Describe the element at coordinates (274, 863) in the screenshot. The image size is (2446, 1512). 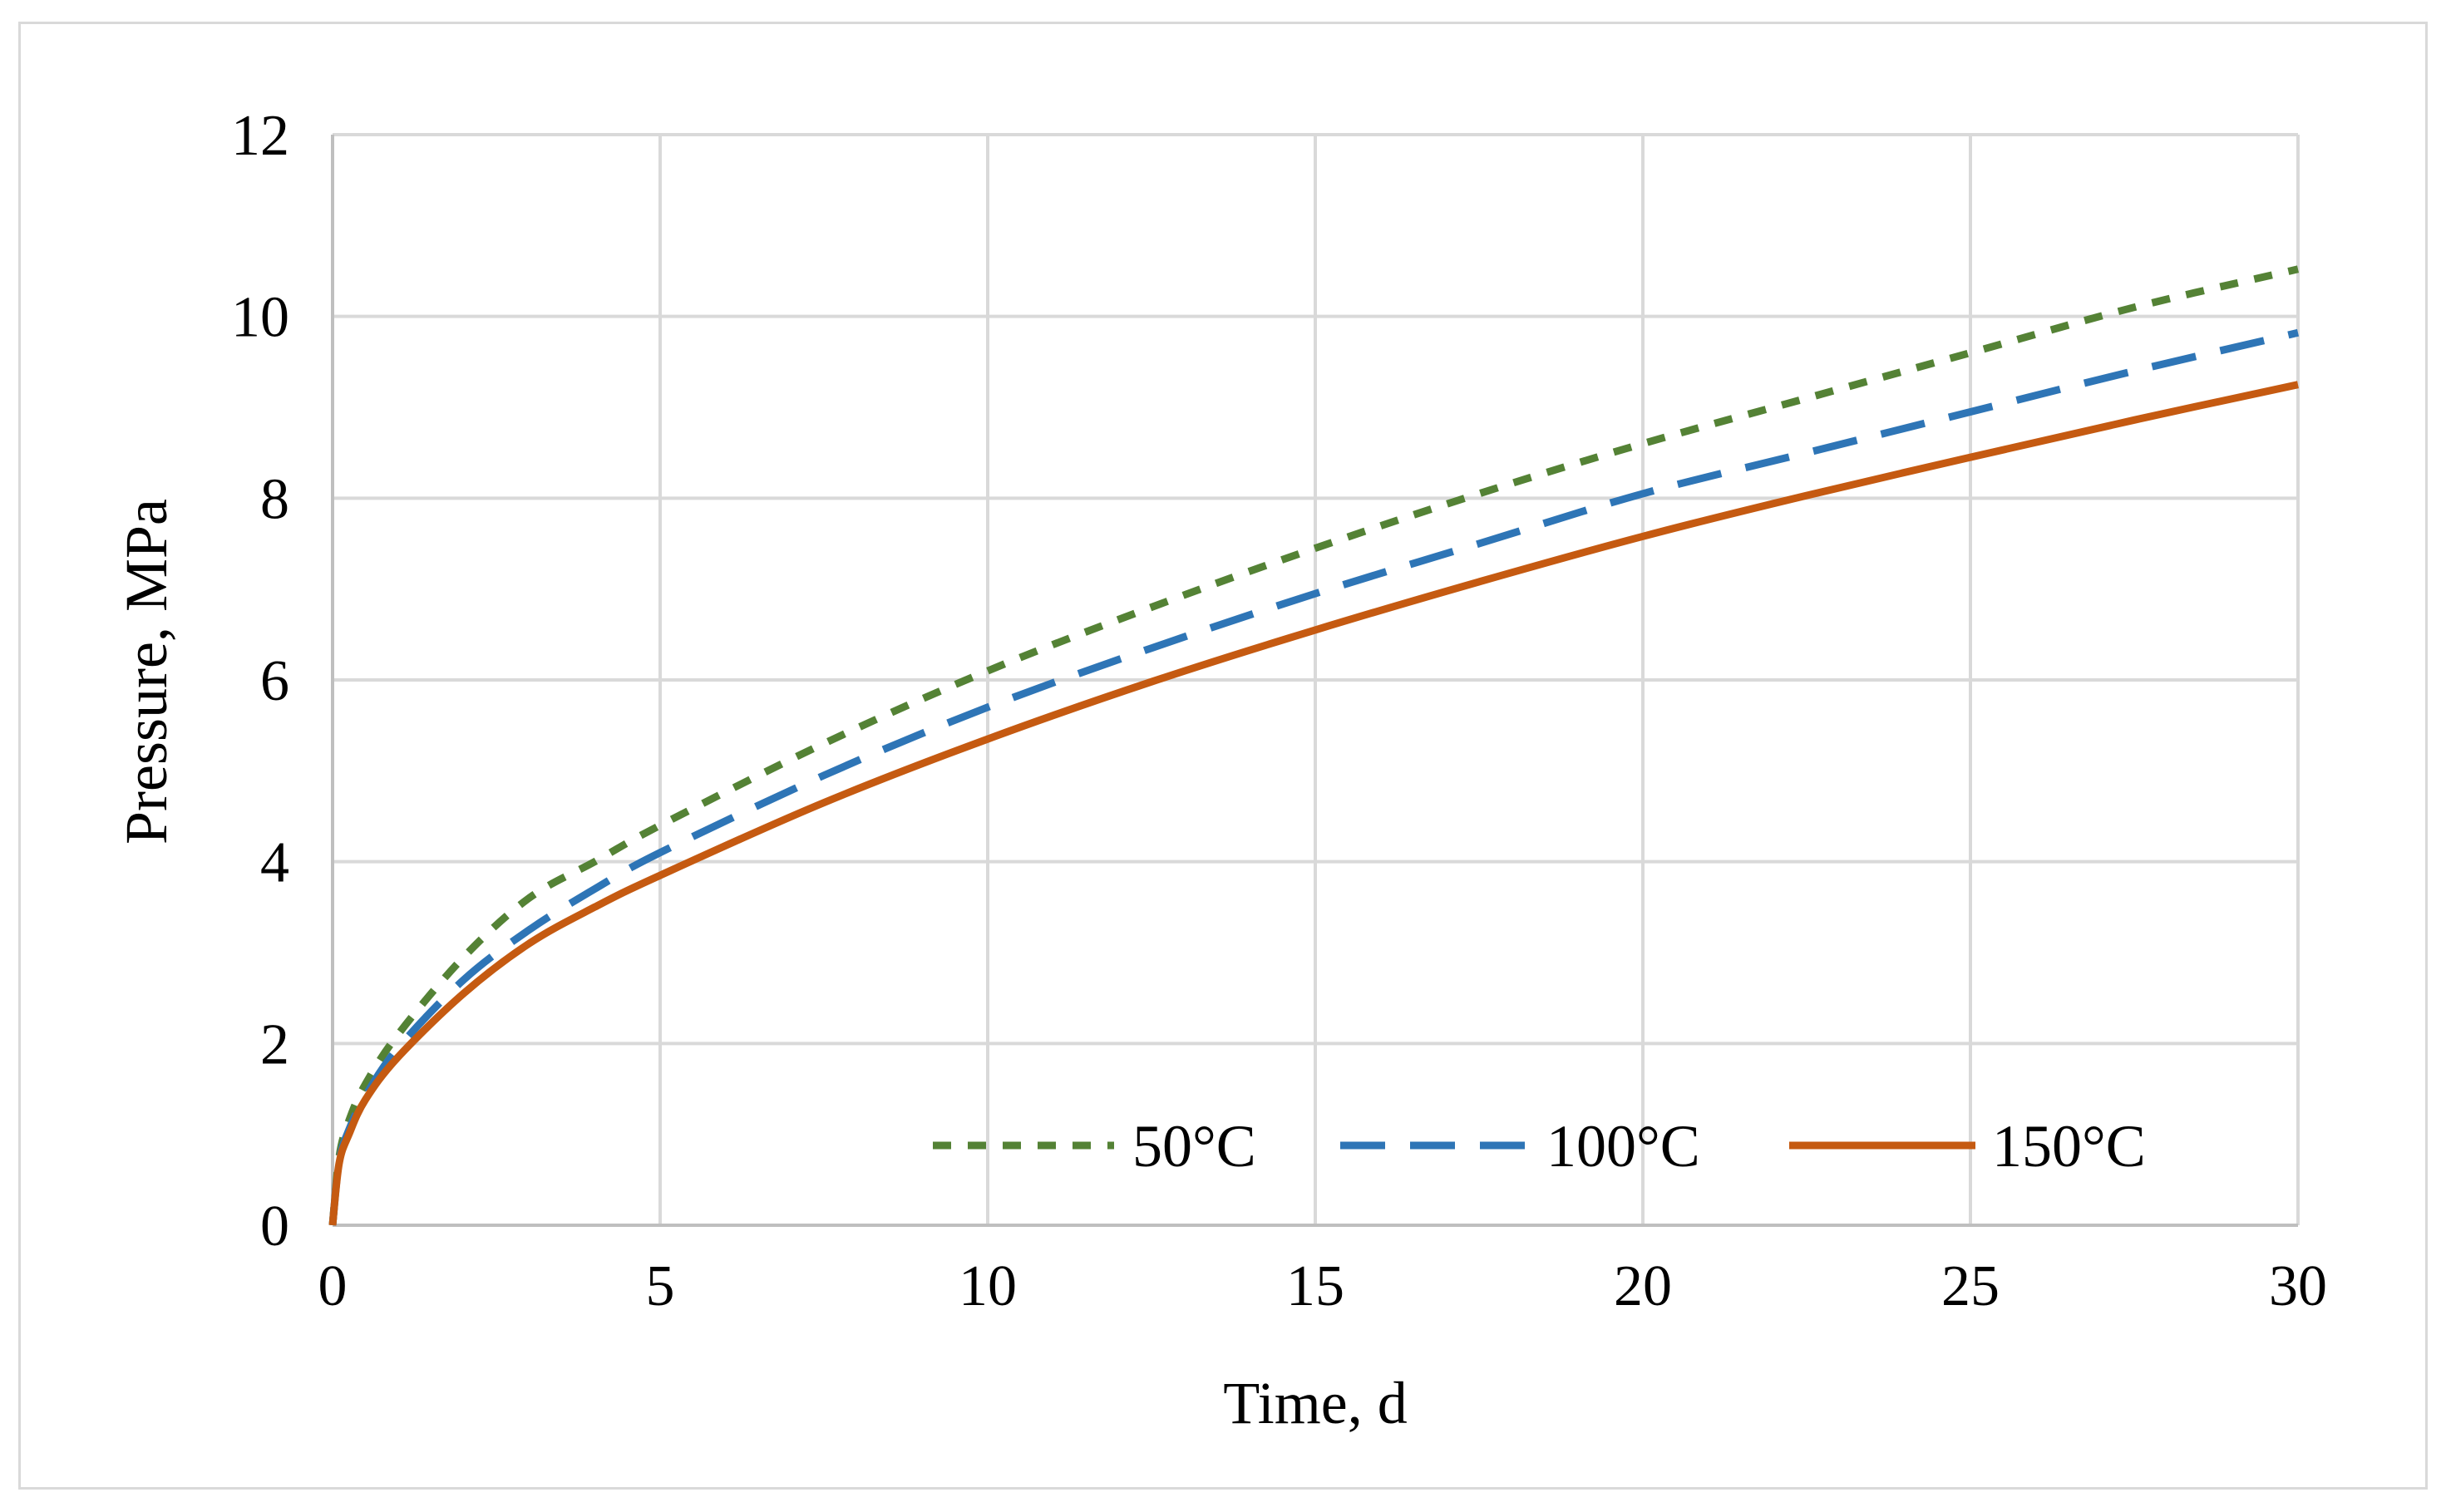
I see `y-tick-label: 4` at that location.